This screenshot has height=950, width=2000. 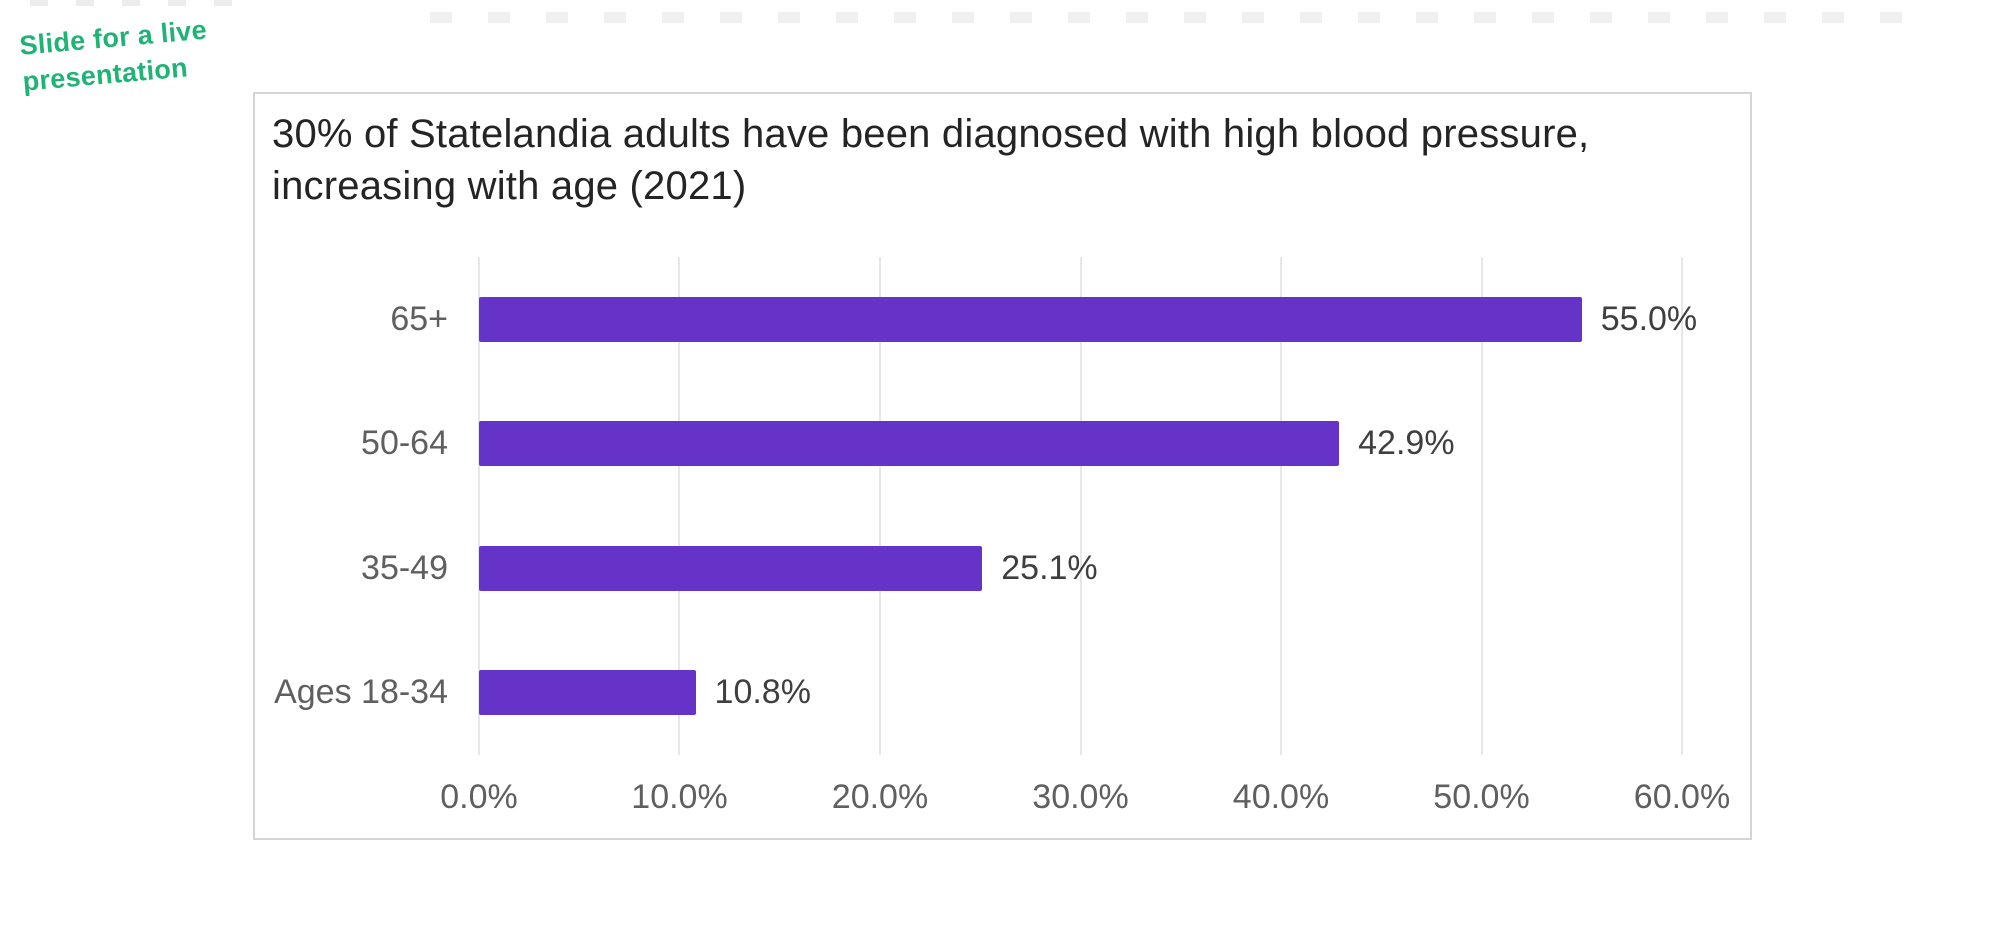 I want to click on presentation-annotation: Slide for a live presentation, so click(x=115, y=56).